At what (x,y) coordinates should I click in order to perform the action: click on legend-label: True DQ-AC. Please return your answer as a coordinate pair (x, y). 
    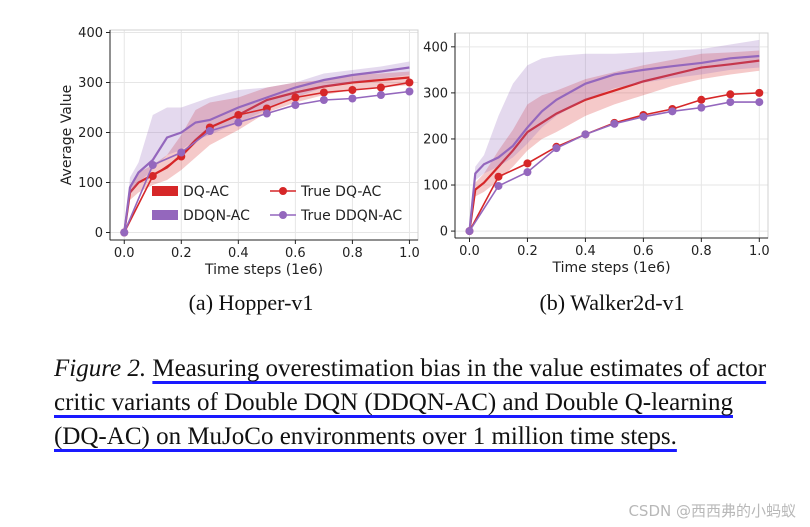
    Looking at the image, I should click on (340, 192).